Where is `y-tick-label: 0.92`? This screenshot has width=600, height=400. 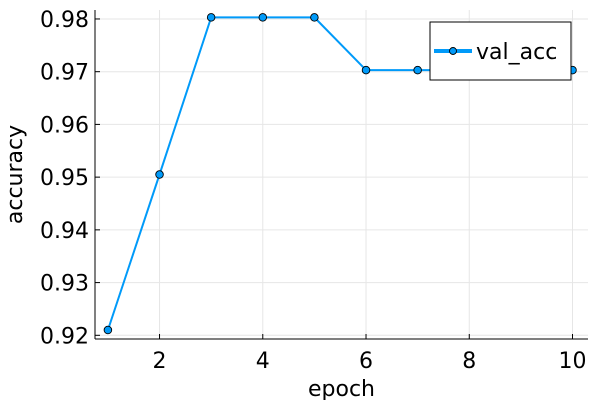 y-tick-label: 0.92 is located at coordinates (64, 336).